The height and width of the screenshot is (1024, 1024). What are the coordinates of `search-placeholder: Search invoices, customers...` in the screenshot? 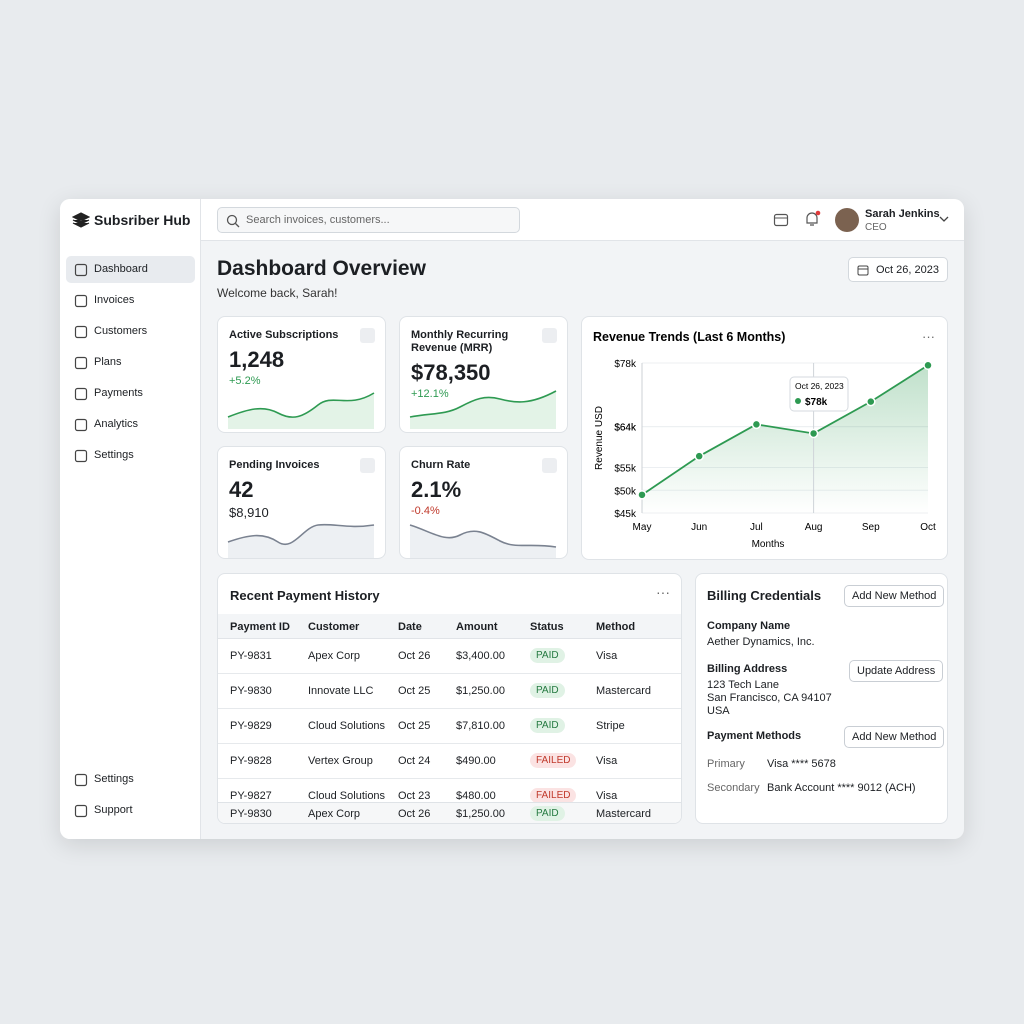 It's located at (318, 220).